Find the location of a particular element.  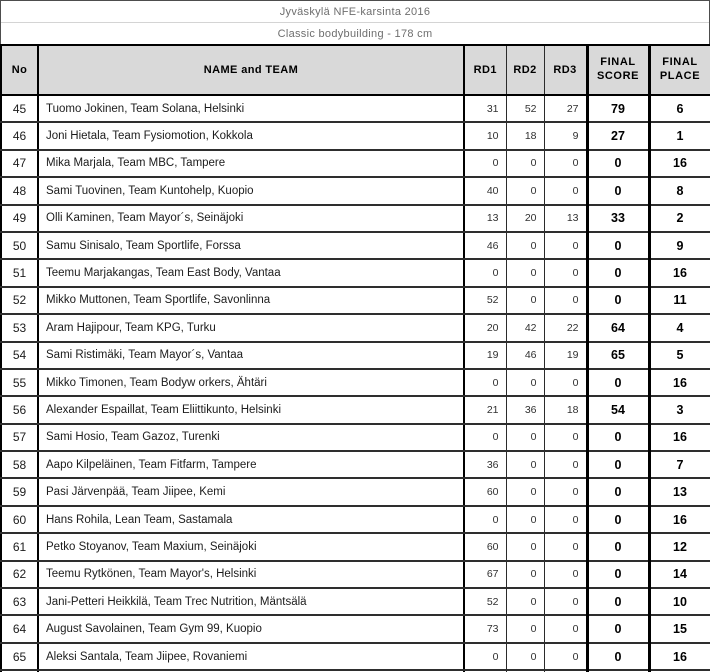

column-header-name: NAME and TEAM is located at coordinates (251, 70).